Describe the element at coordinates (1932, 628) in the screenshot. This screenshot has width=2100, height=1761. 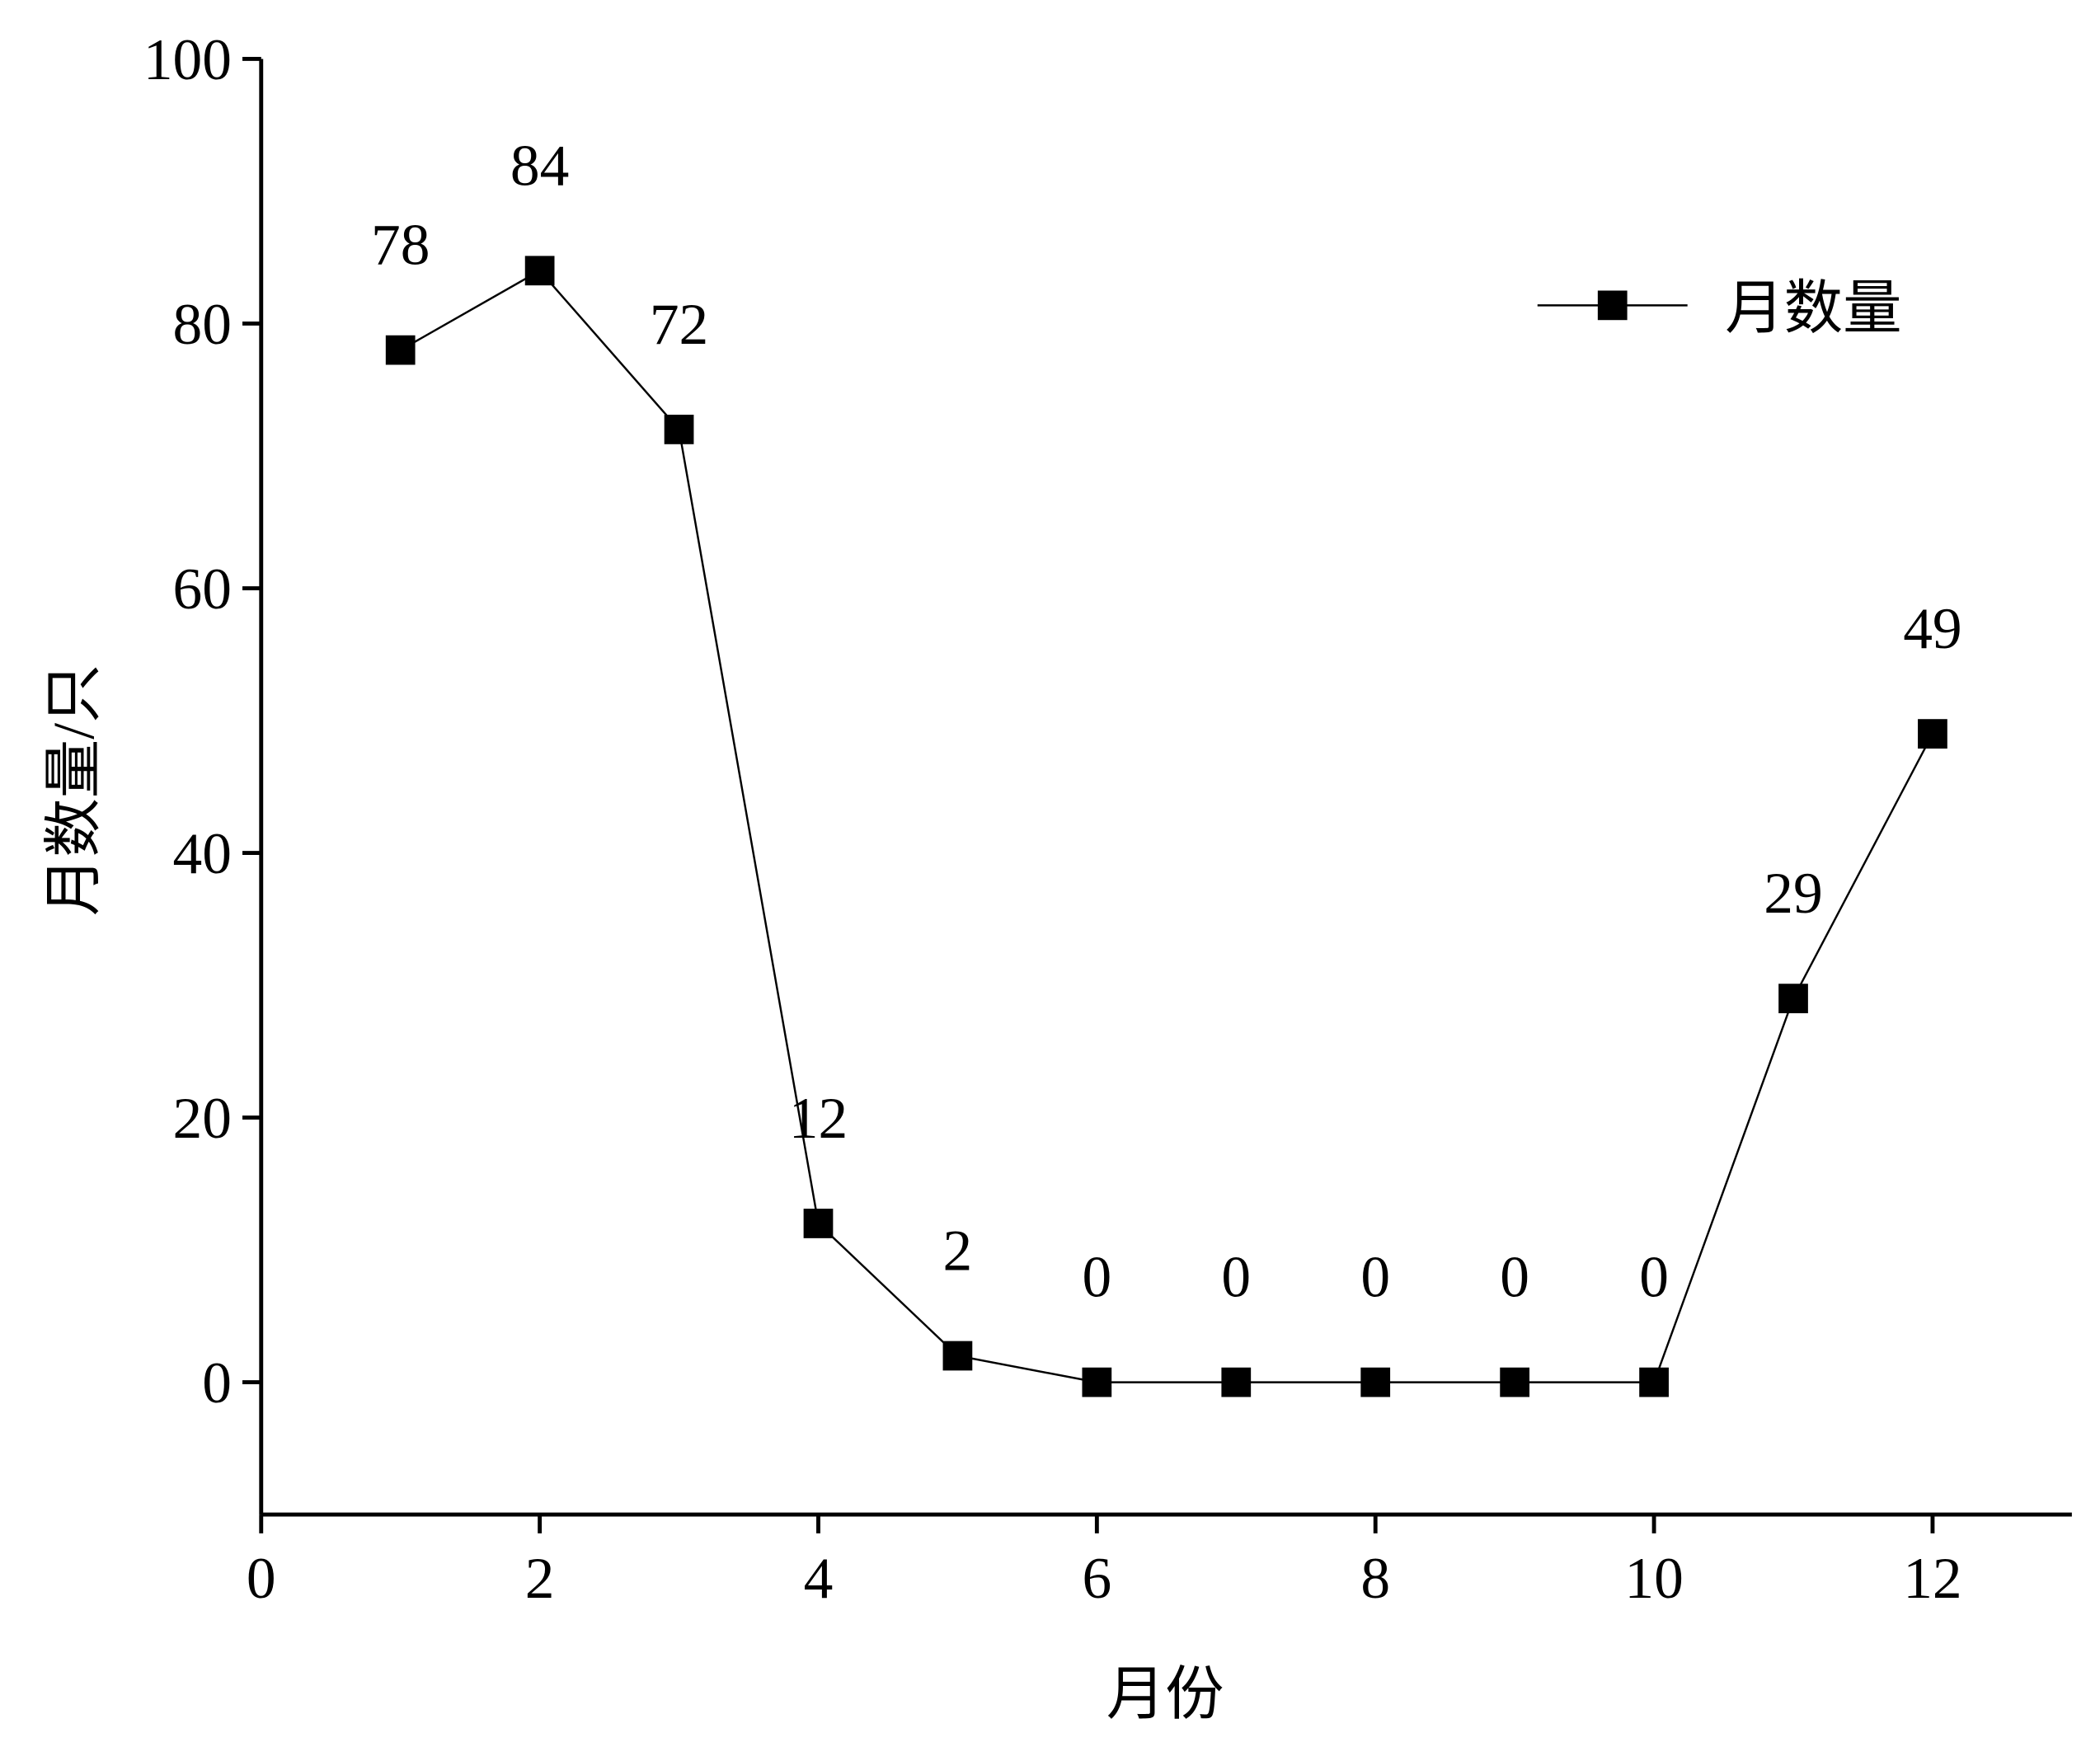
I see `data-label: 49` at that location.